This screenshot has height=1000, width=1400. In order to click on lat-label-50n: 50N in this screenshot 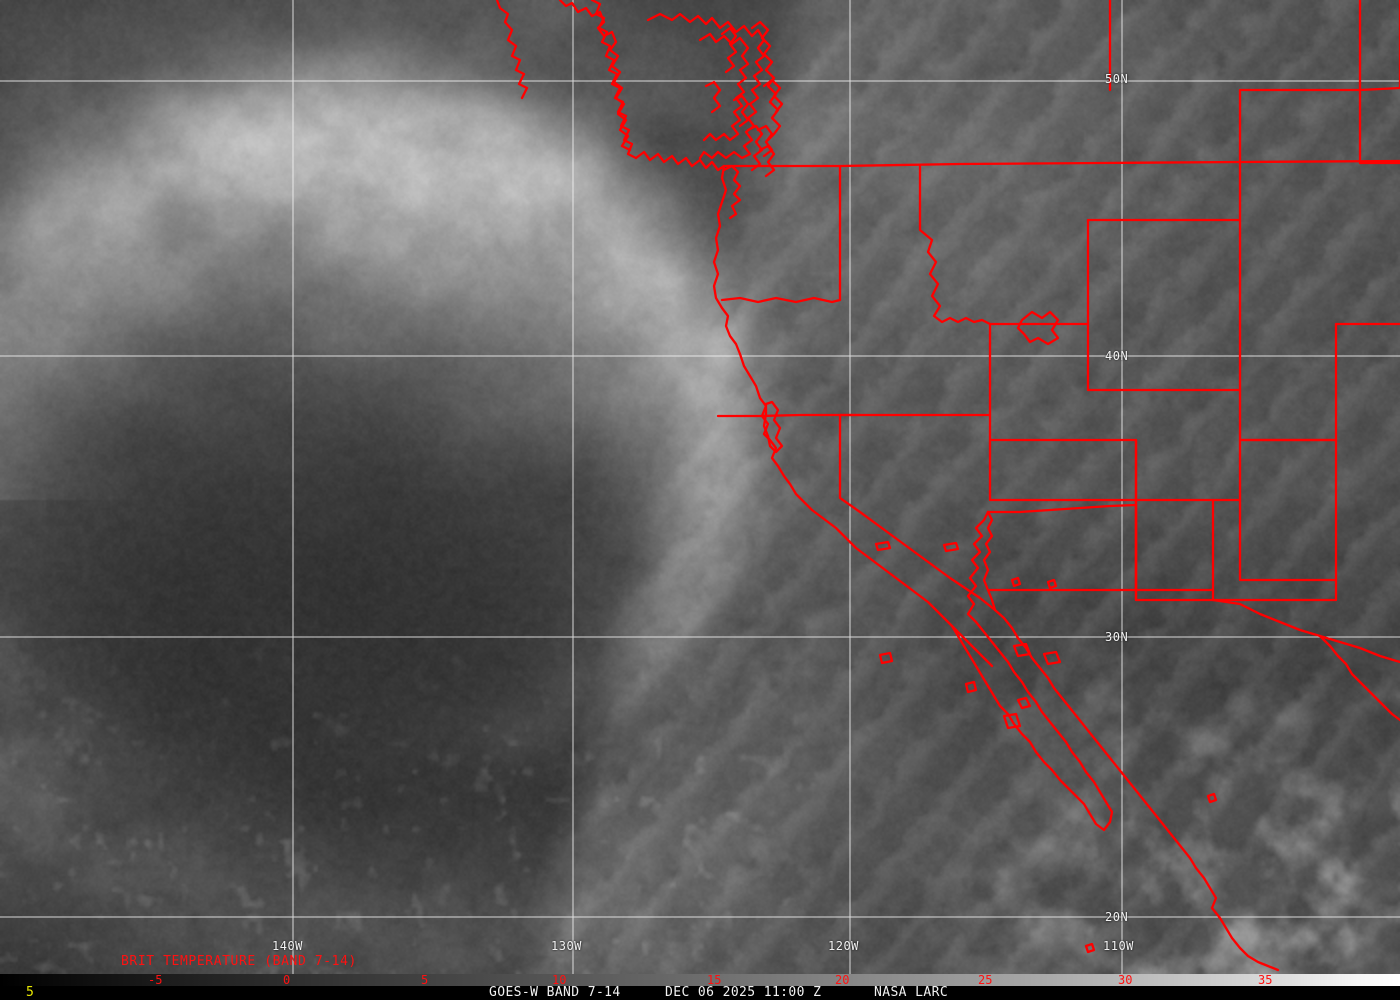, I will do `click(1117, 79)`.